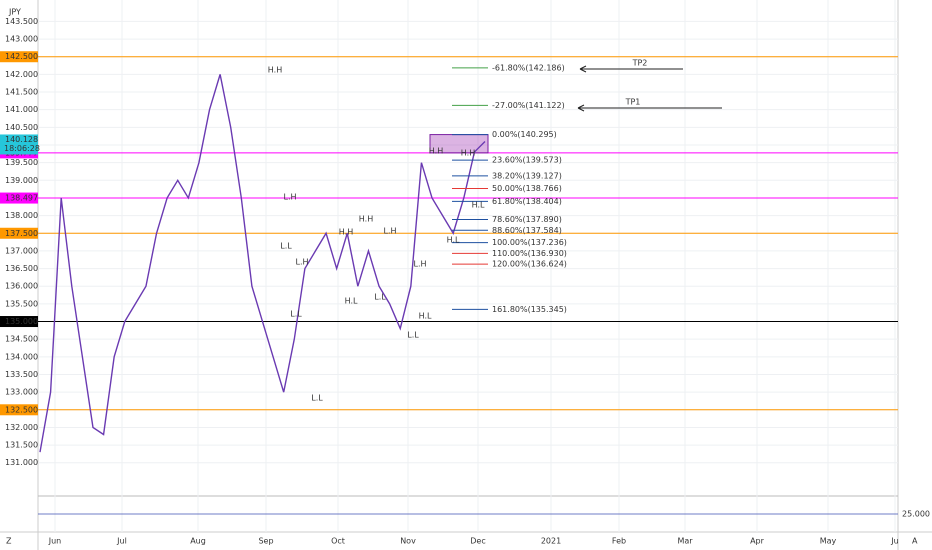 The image size is (932, 550). I want to click on x-tick-label: Jun, so click(55, 541).